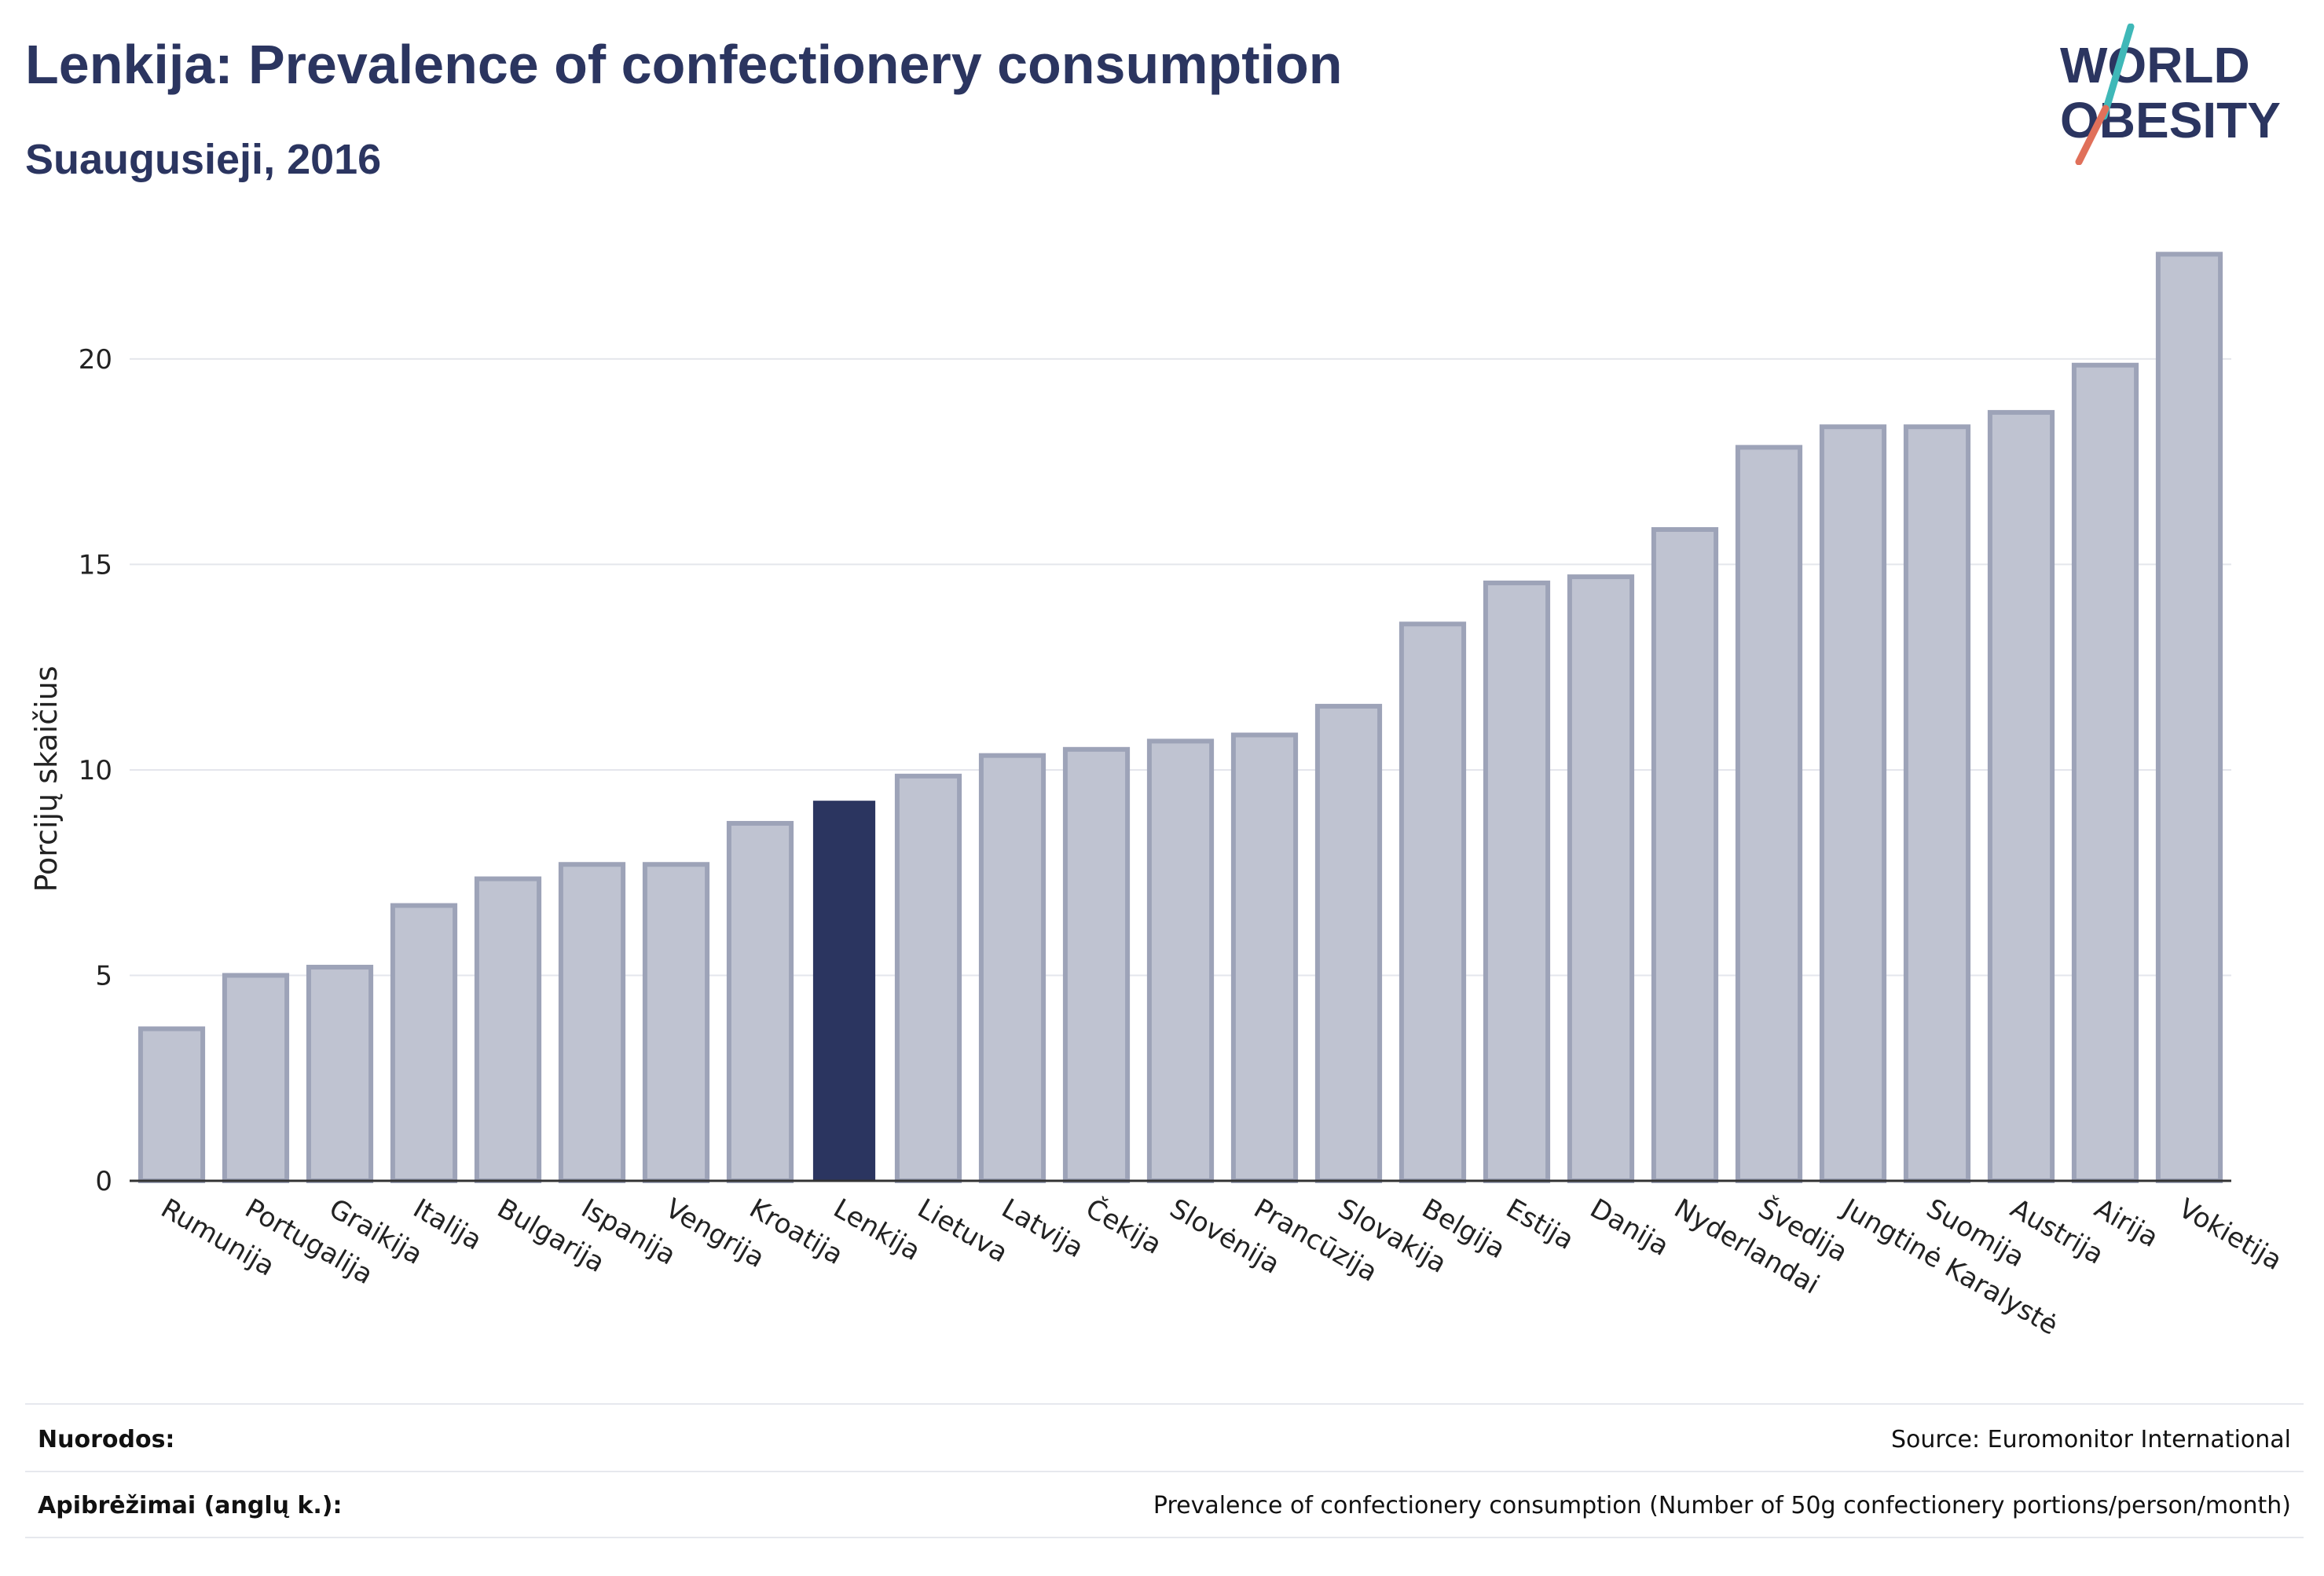 The height and width of the screenshot is (1576, 2324). I want to click on logo-line1: WORLD, so click(2155, 65).